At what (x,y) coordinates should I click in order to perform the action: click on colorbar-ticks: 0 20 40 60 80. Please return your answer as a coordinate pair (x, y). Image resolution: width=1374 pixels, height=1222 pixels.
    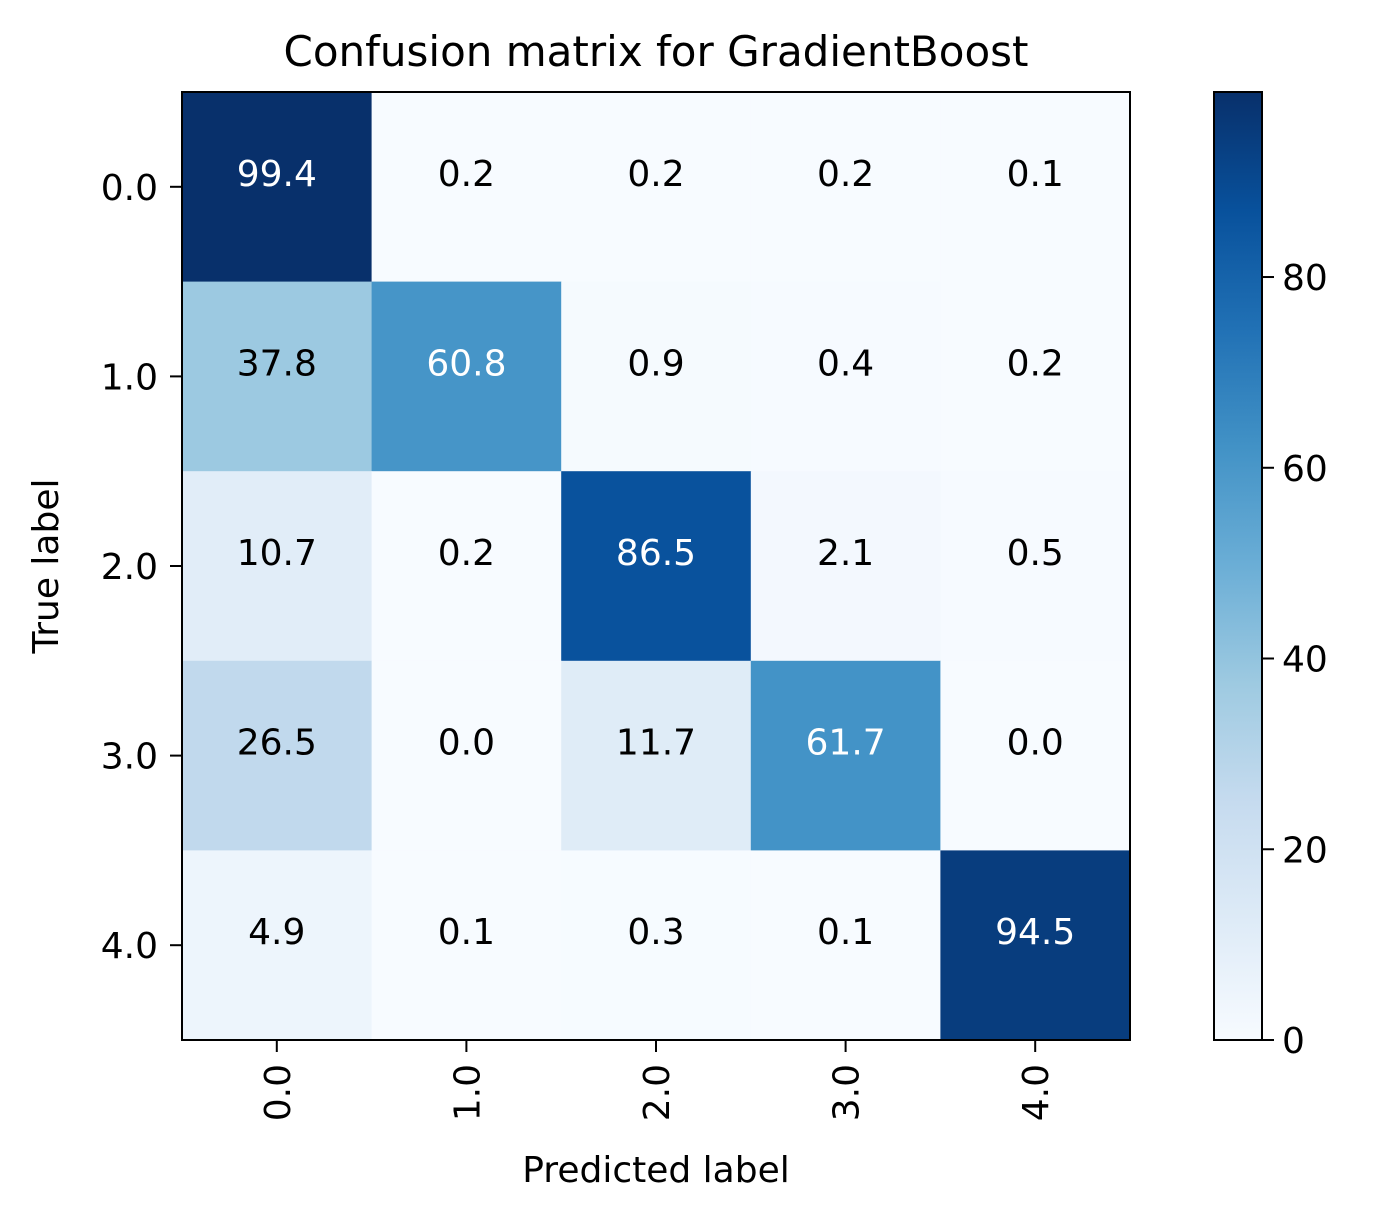
    Looking at the image, I should click on (1295, 660).